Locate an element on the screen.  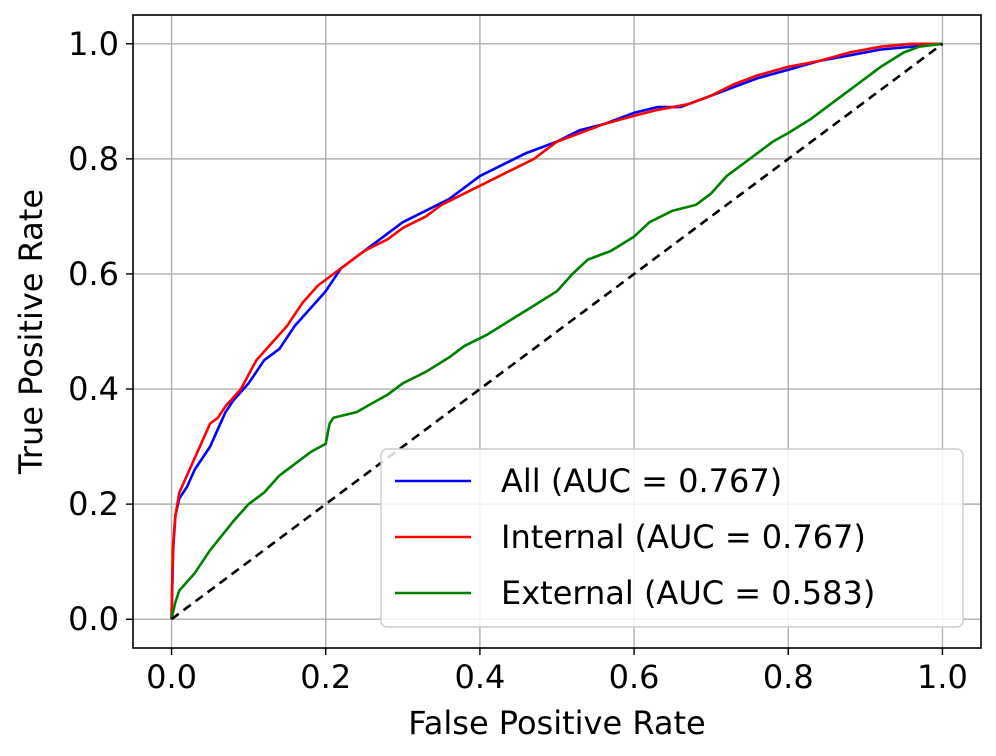
x-tick-label-2: 0.4 is located at coordinates (479, 677).